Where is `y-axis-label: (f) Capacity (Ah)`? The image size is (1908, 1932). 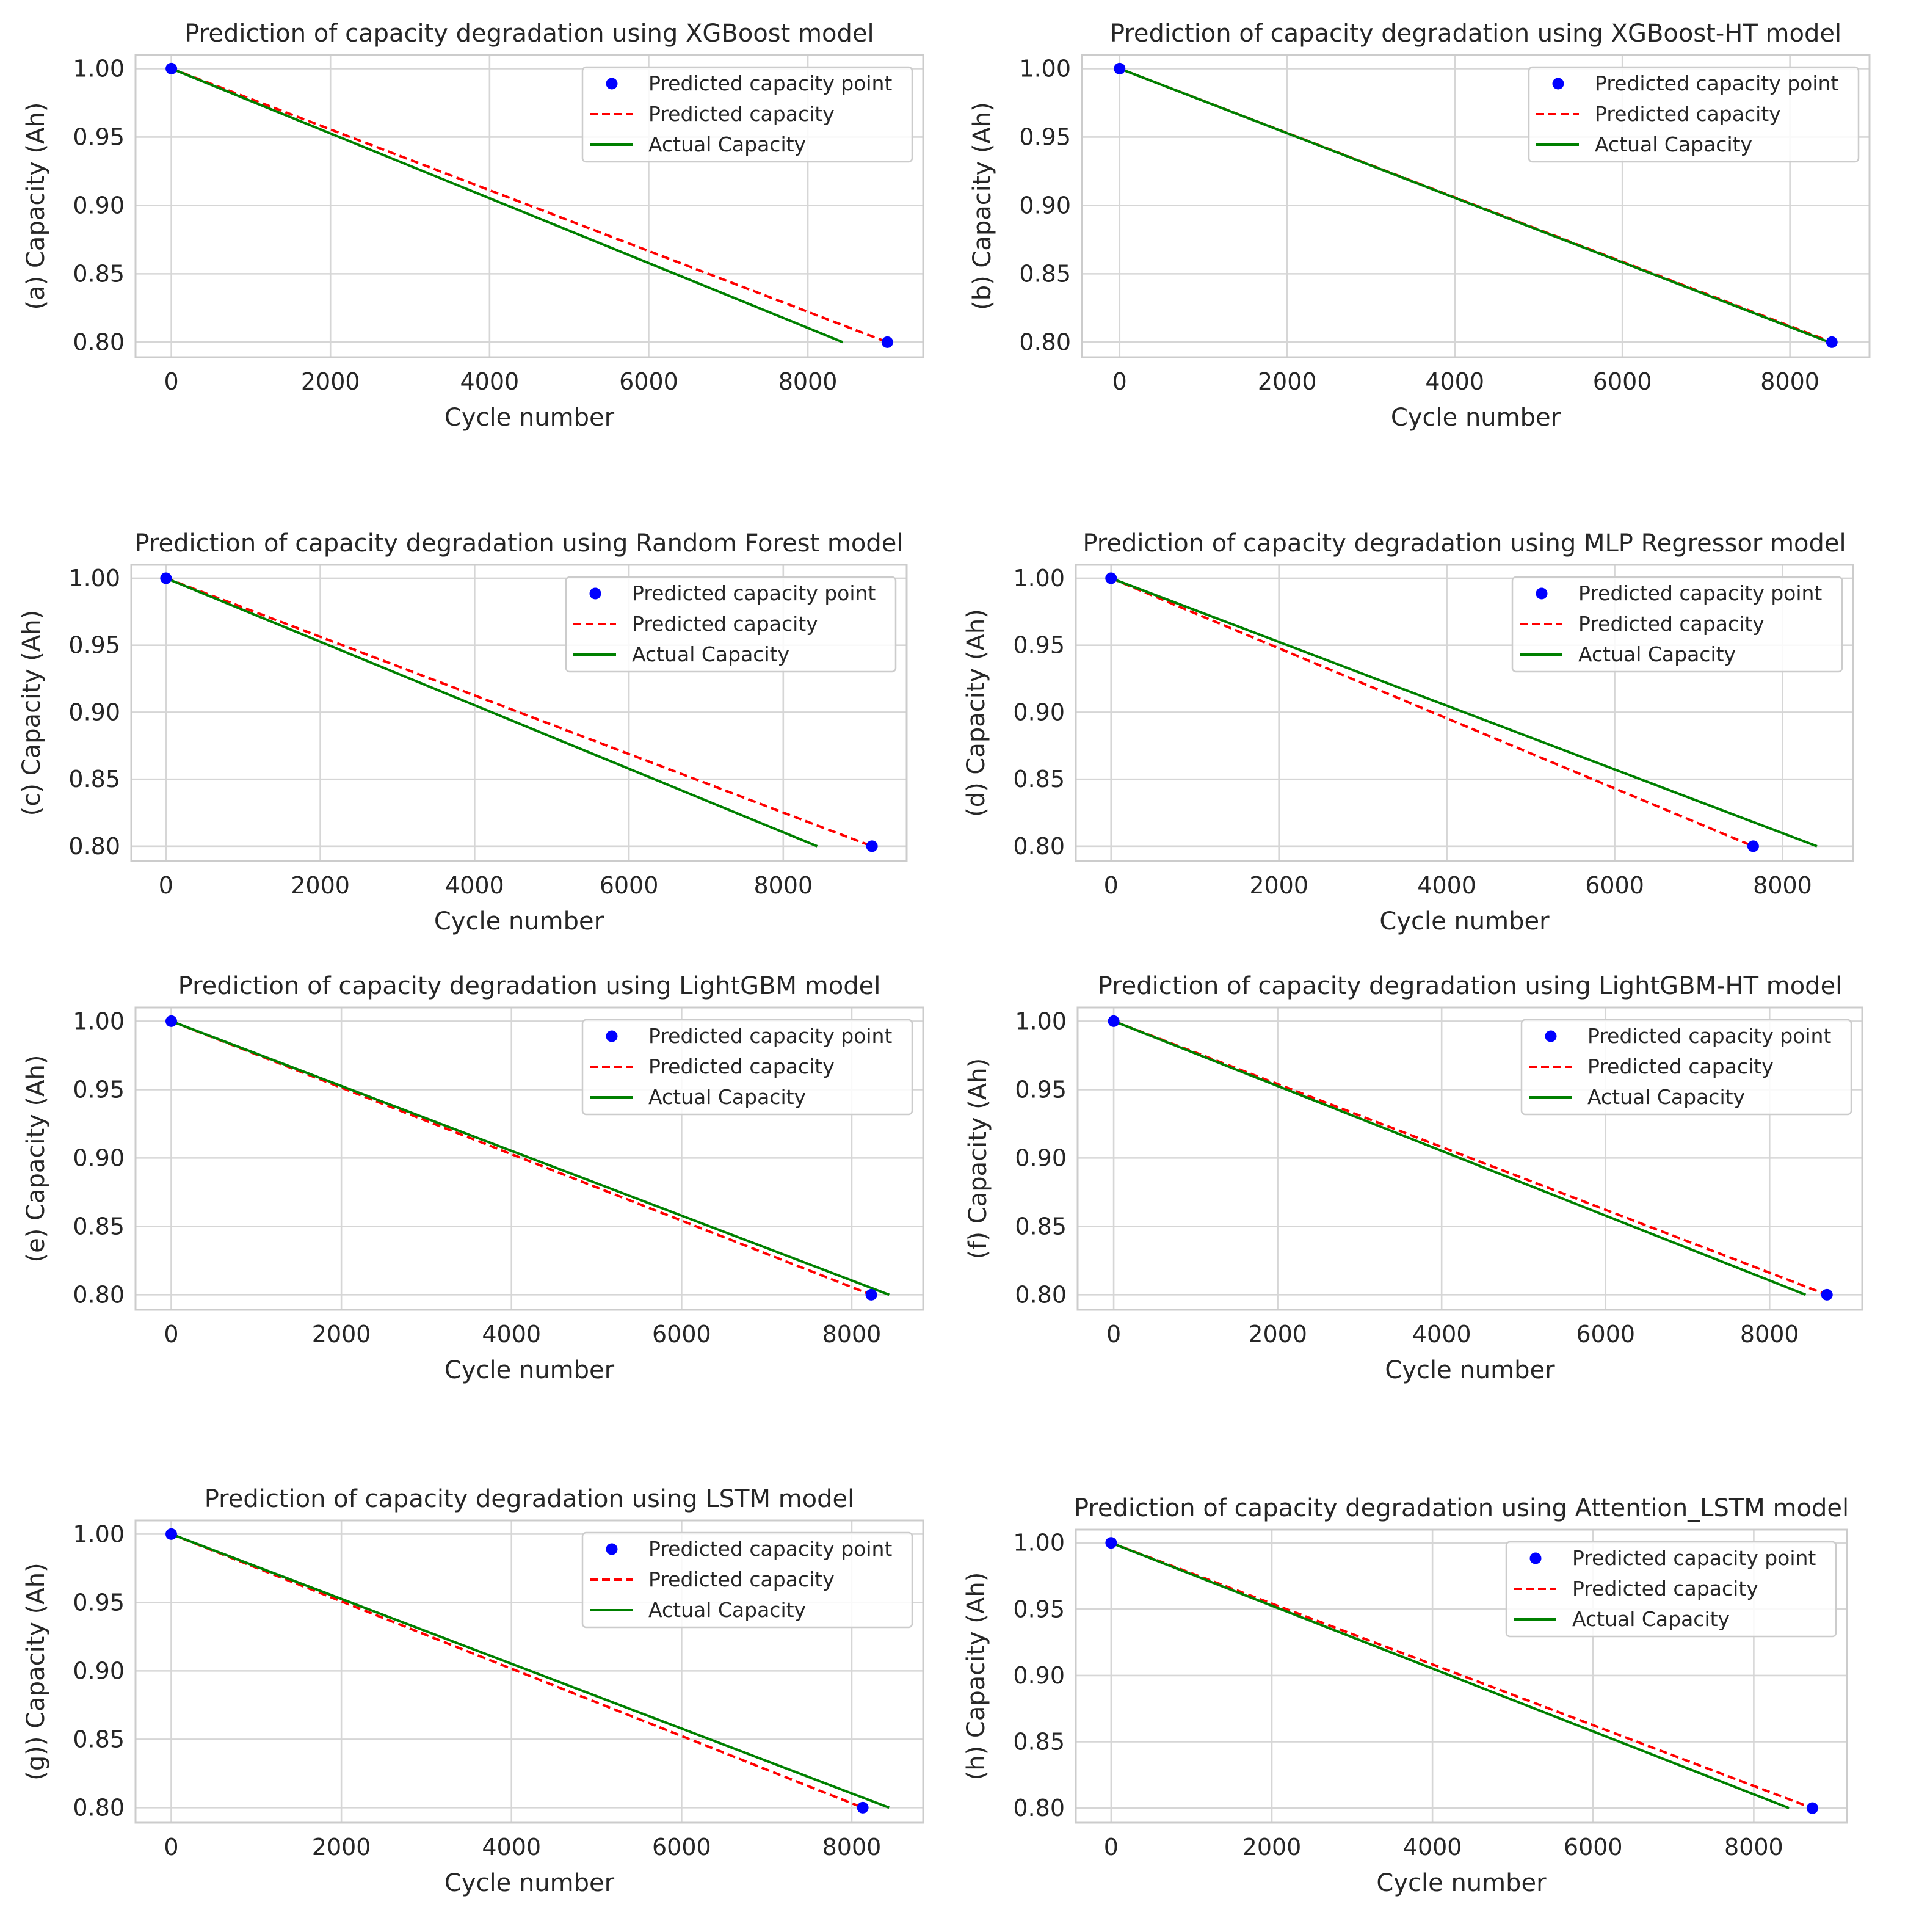
y-axis-label: (f) Capacity (Ah) is located at coordinates (978, 1158).